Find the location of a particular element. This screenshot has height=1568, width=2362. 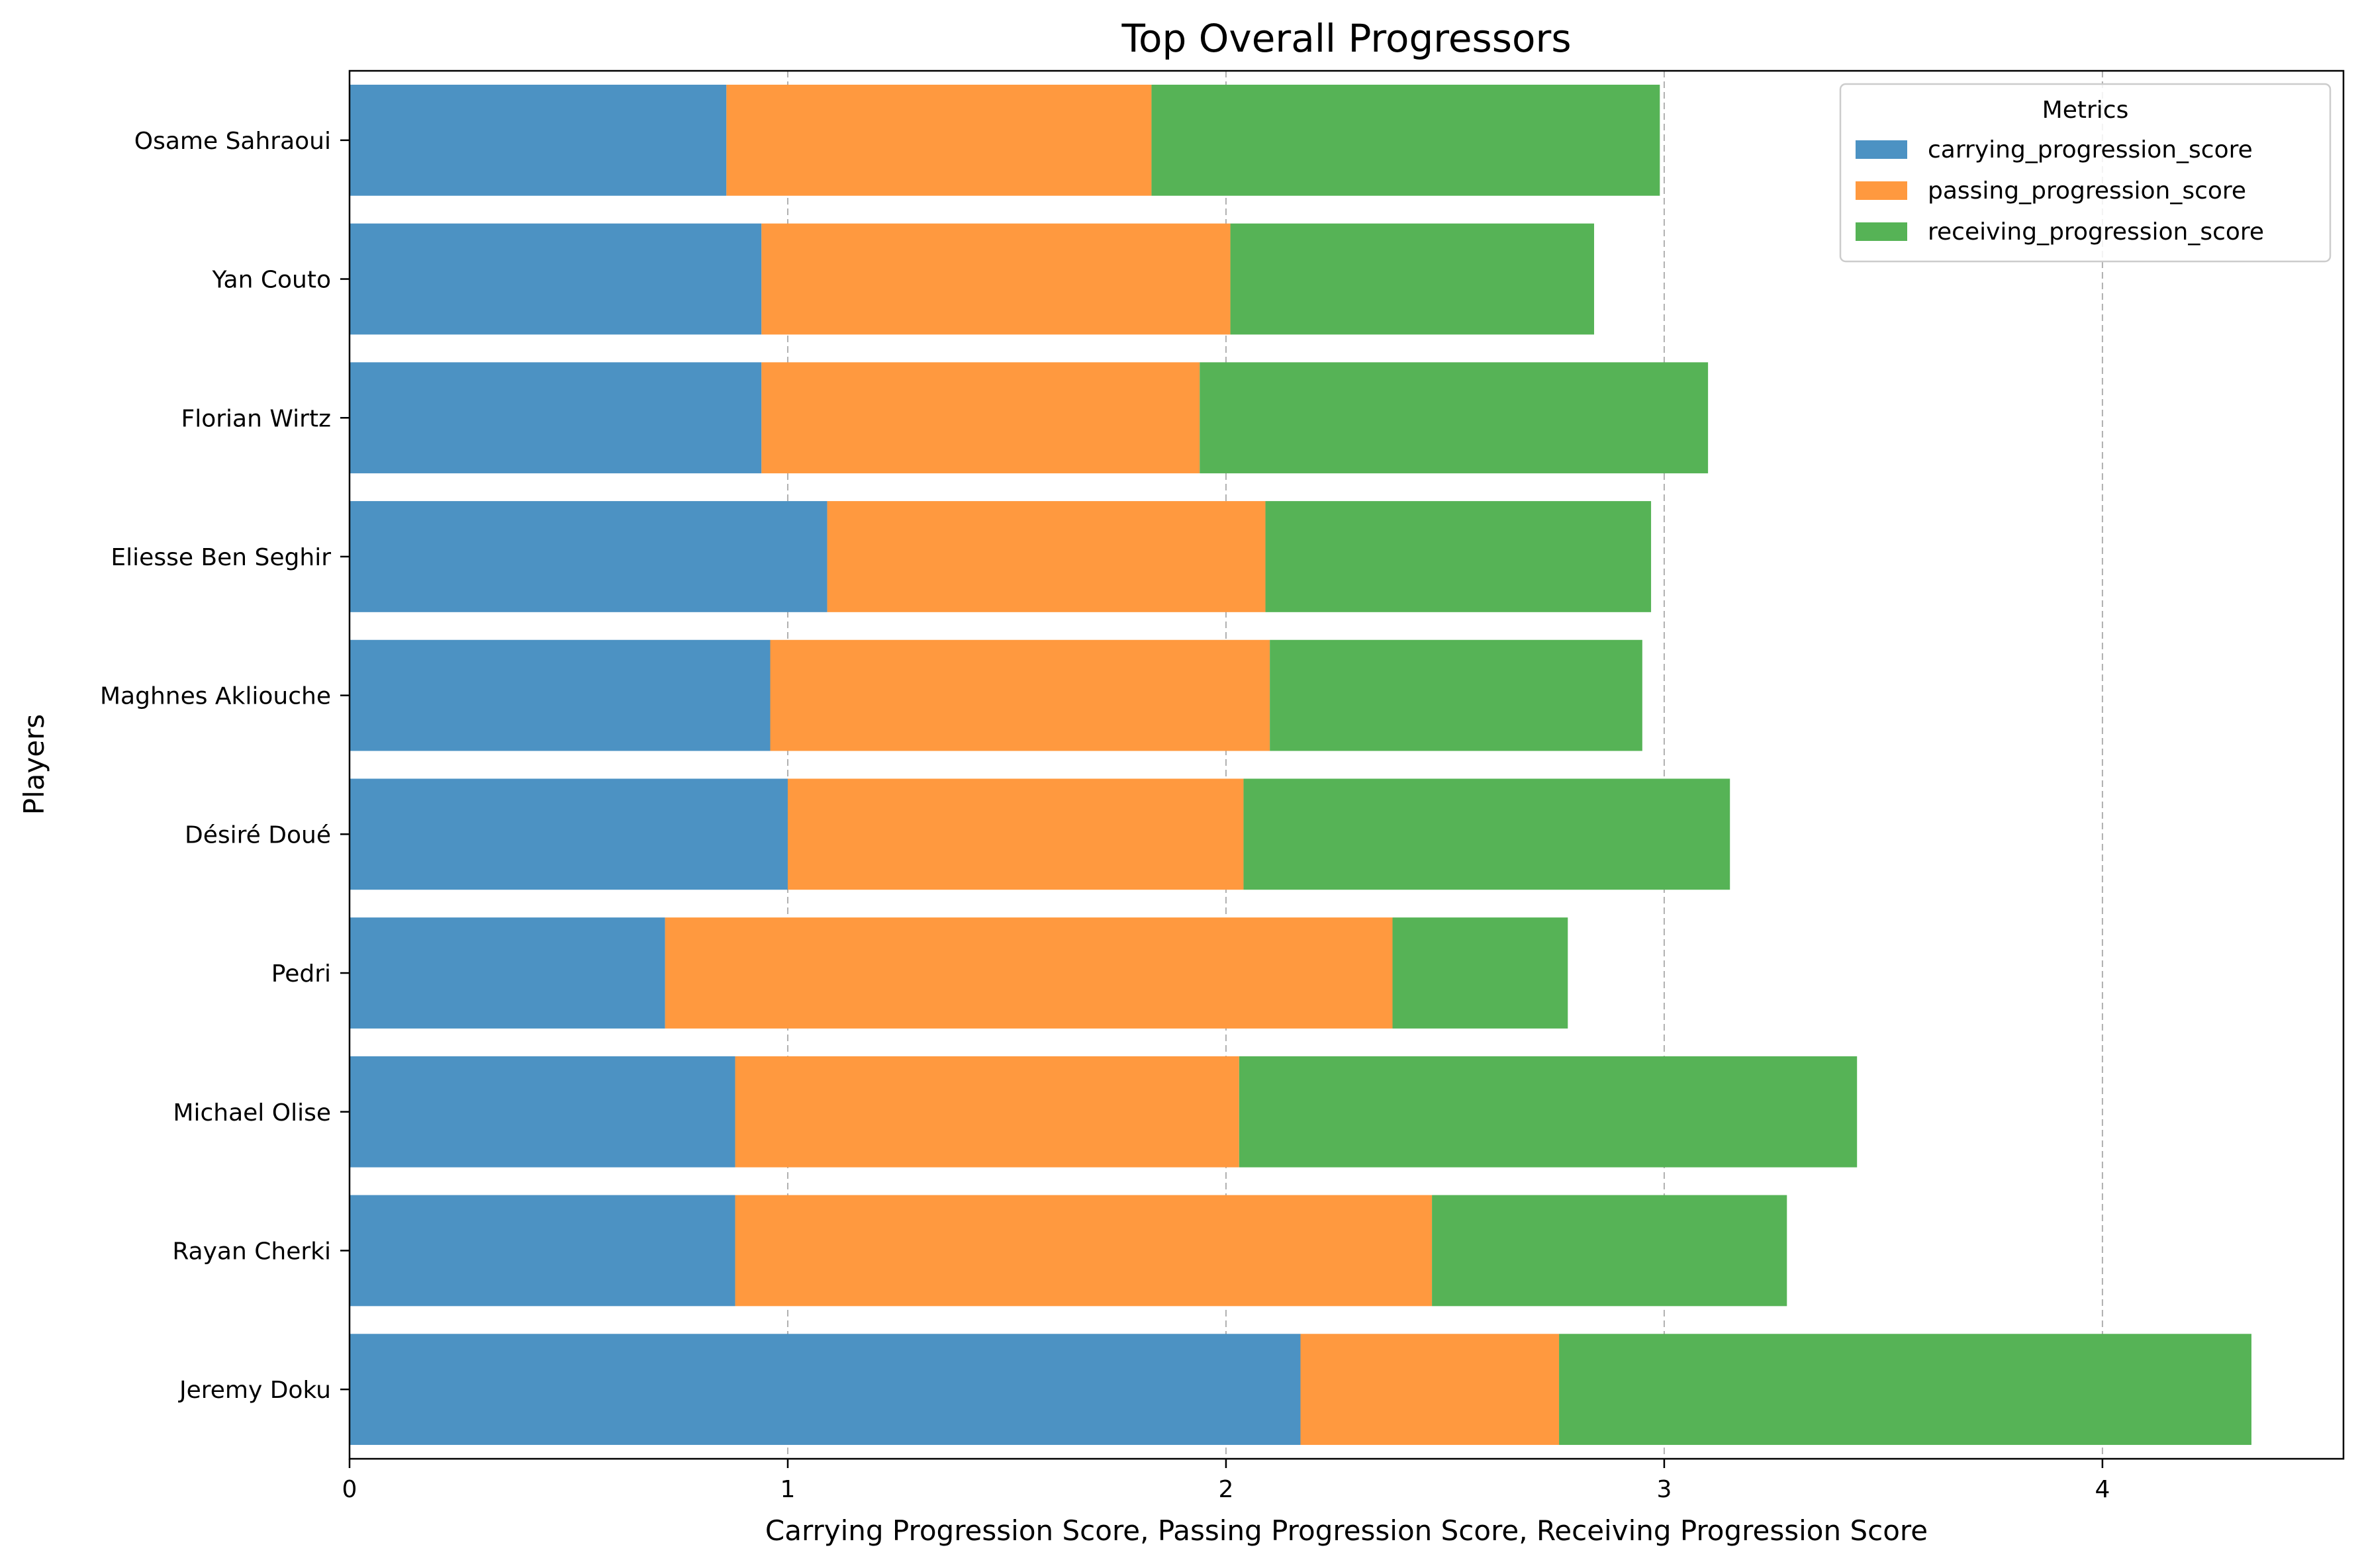

x-axis-ticks: 0 1 2 3 4 is located at coordinates (1226, 1481).